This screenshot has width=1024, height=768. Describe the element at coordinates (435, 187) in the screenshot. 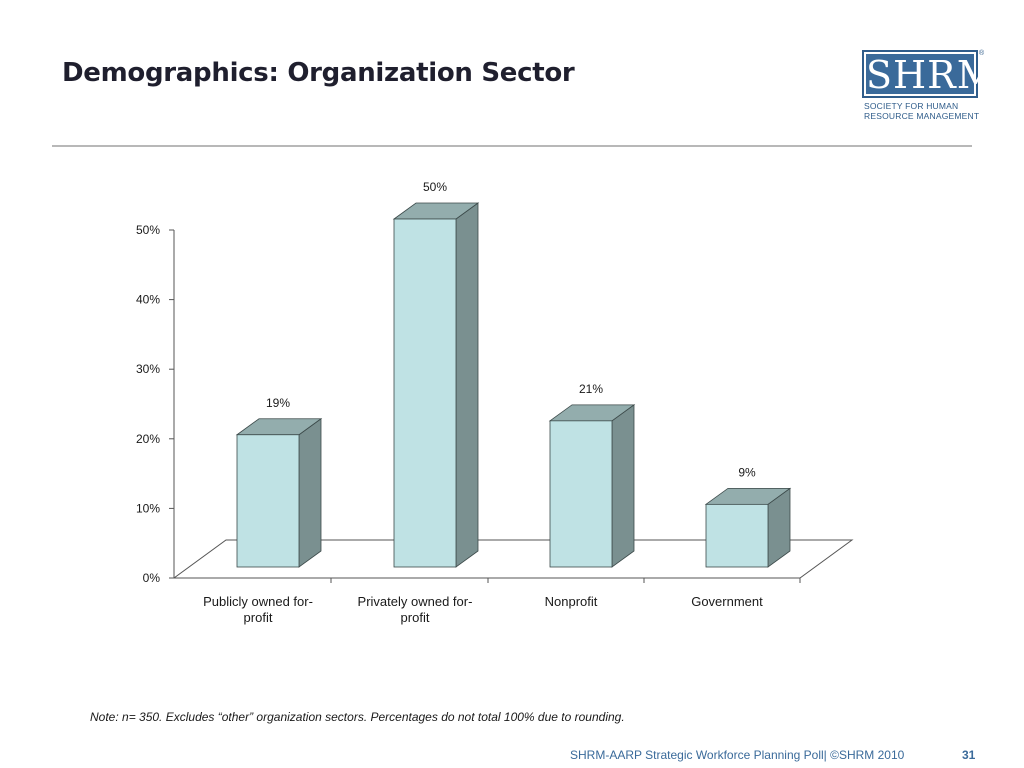

I see `data-label: 50%` at that location.